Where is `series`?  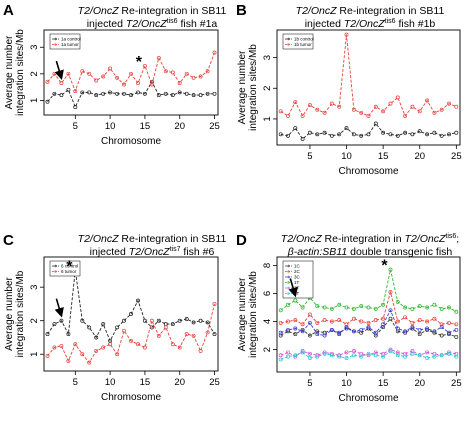 series is located at coordinates (131, 72).